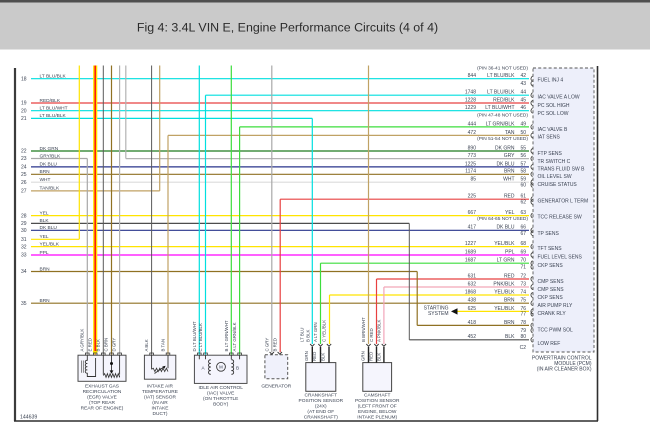 This screenshot has width=650, height=438. What do you see at coordinates (523, 261) in the screenshot?
I see `svg-text: 70` at bounding box center [523, 261].